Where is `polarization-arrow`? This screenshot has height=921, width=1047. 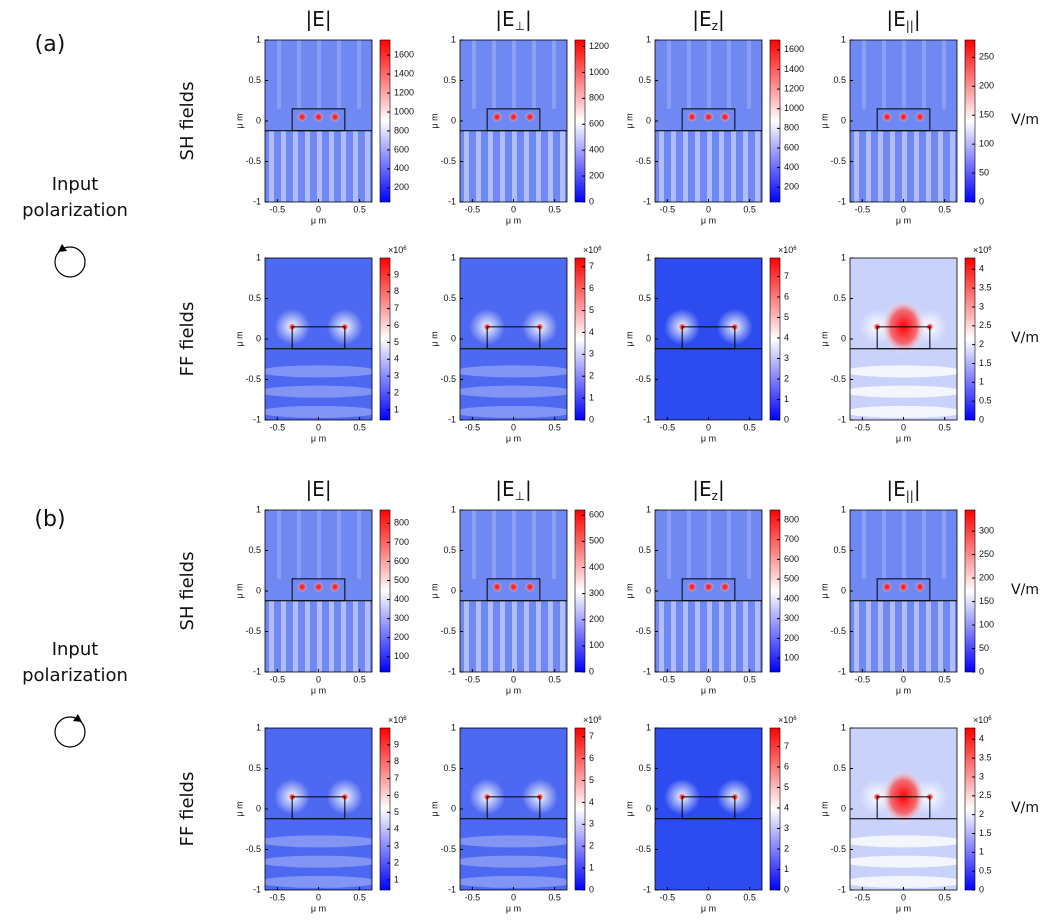
polarization-arrow is located at coordinates (77, 718).